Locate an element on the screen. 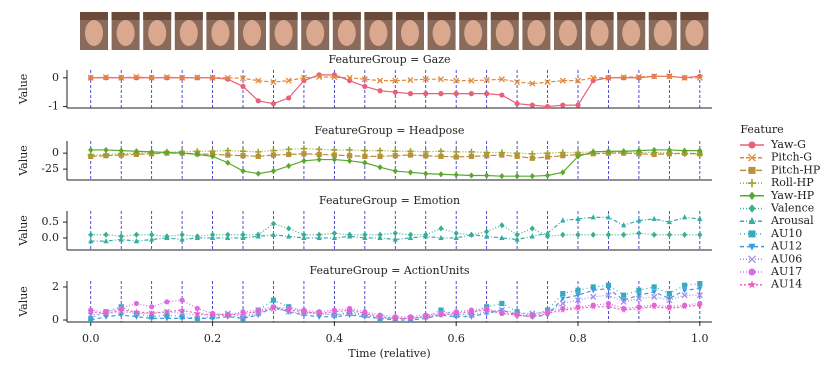 This screenshot has height=373, width=830. y-tick-label: 0.0 is located at coordinates (51, 237).